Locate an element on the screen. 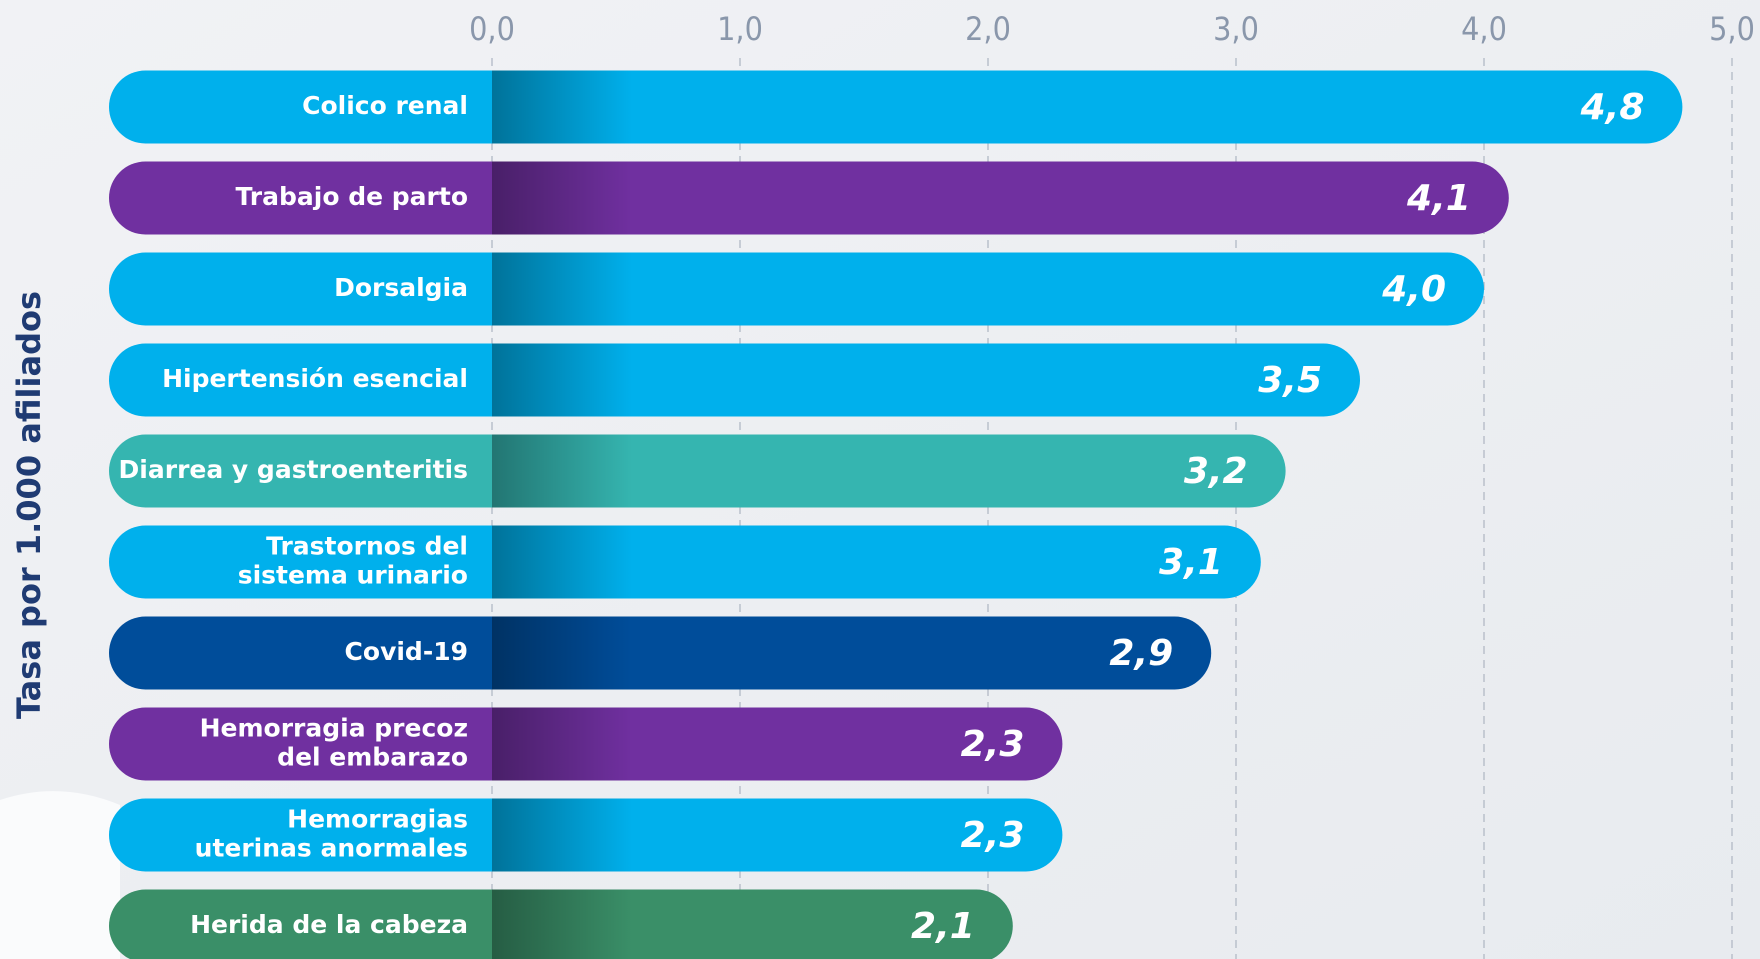 The image size is (1760, 959). category-label: Diarrea y gastroenteritis is located at coordinates (293, 469).